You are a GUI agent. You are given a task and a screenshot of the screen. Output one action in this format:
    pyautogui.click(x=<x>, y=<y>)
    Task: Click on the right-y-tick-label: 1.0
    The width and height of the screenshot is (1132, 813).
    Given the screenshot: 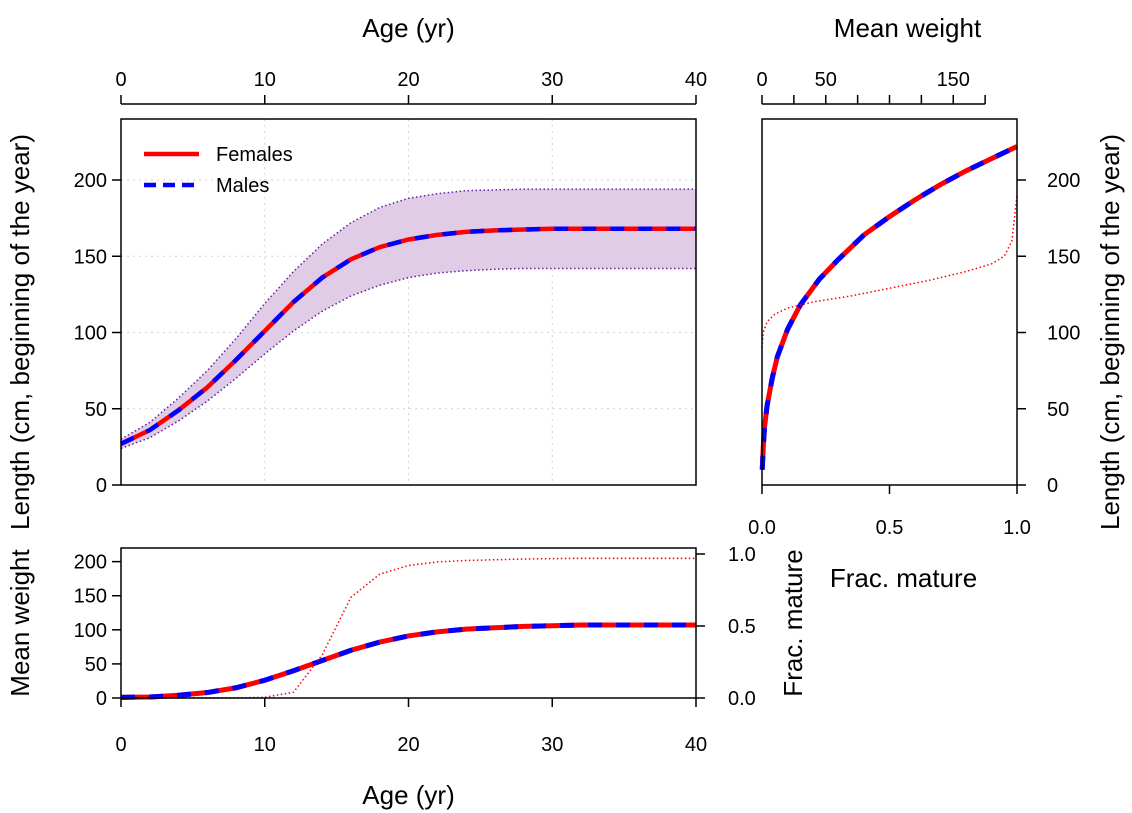 What is the action you would take?
    pyautogui.click(x=742, y=555)
    